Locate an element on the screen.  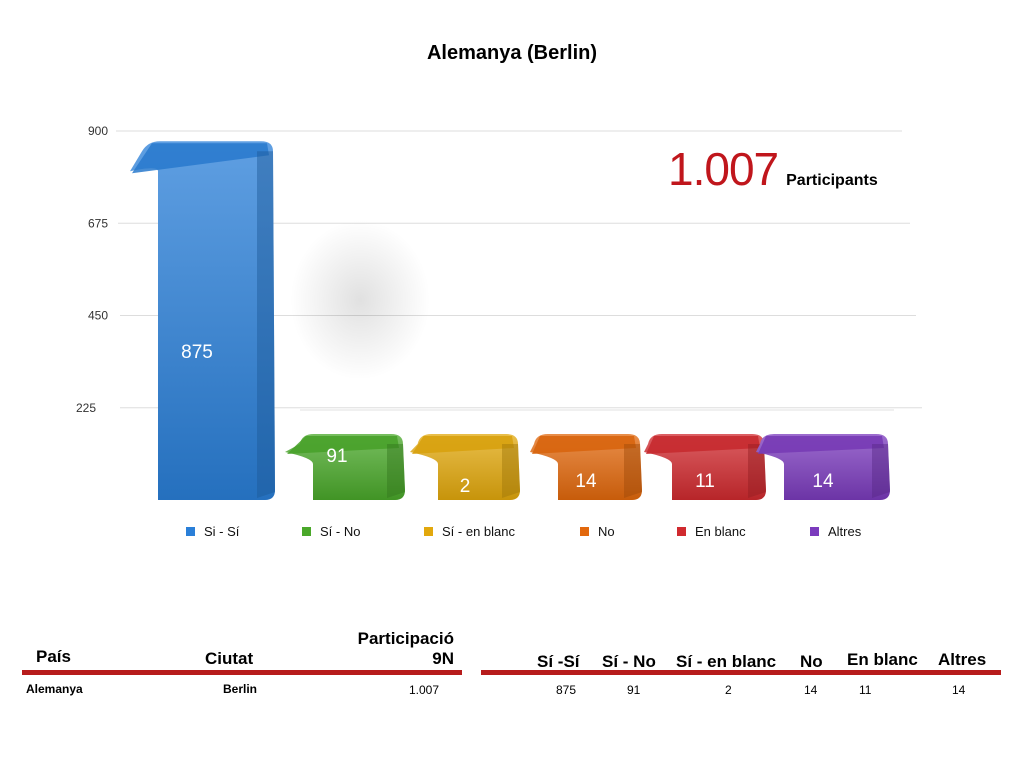
table-divider-left is located at coordinates (242, 672).